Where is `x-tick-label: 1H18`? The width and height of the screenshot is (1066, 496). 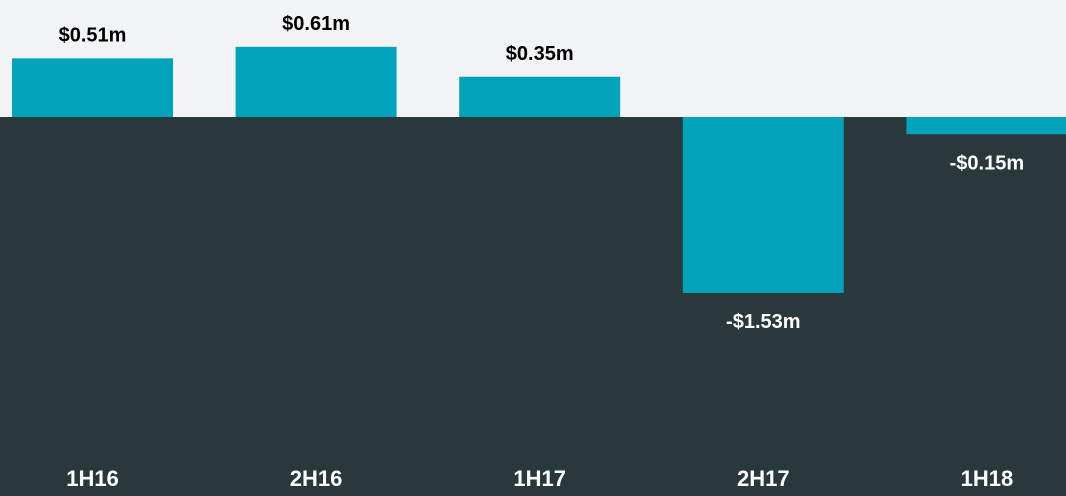 x-tick-label: 1H18 is located at coordinates (987, 478).